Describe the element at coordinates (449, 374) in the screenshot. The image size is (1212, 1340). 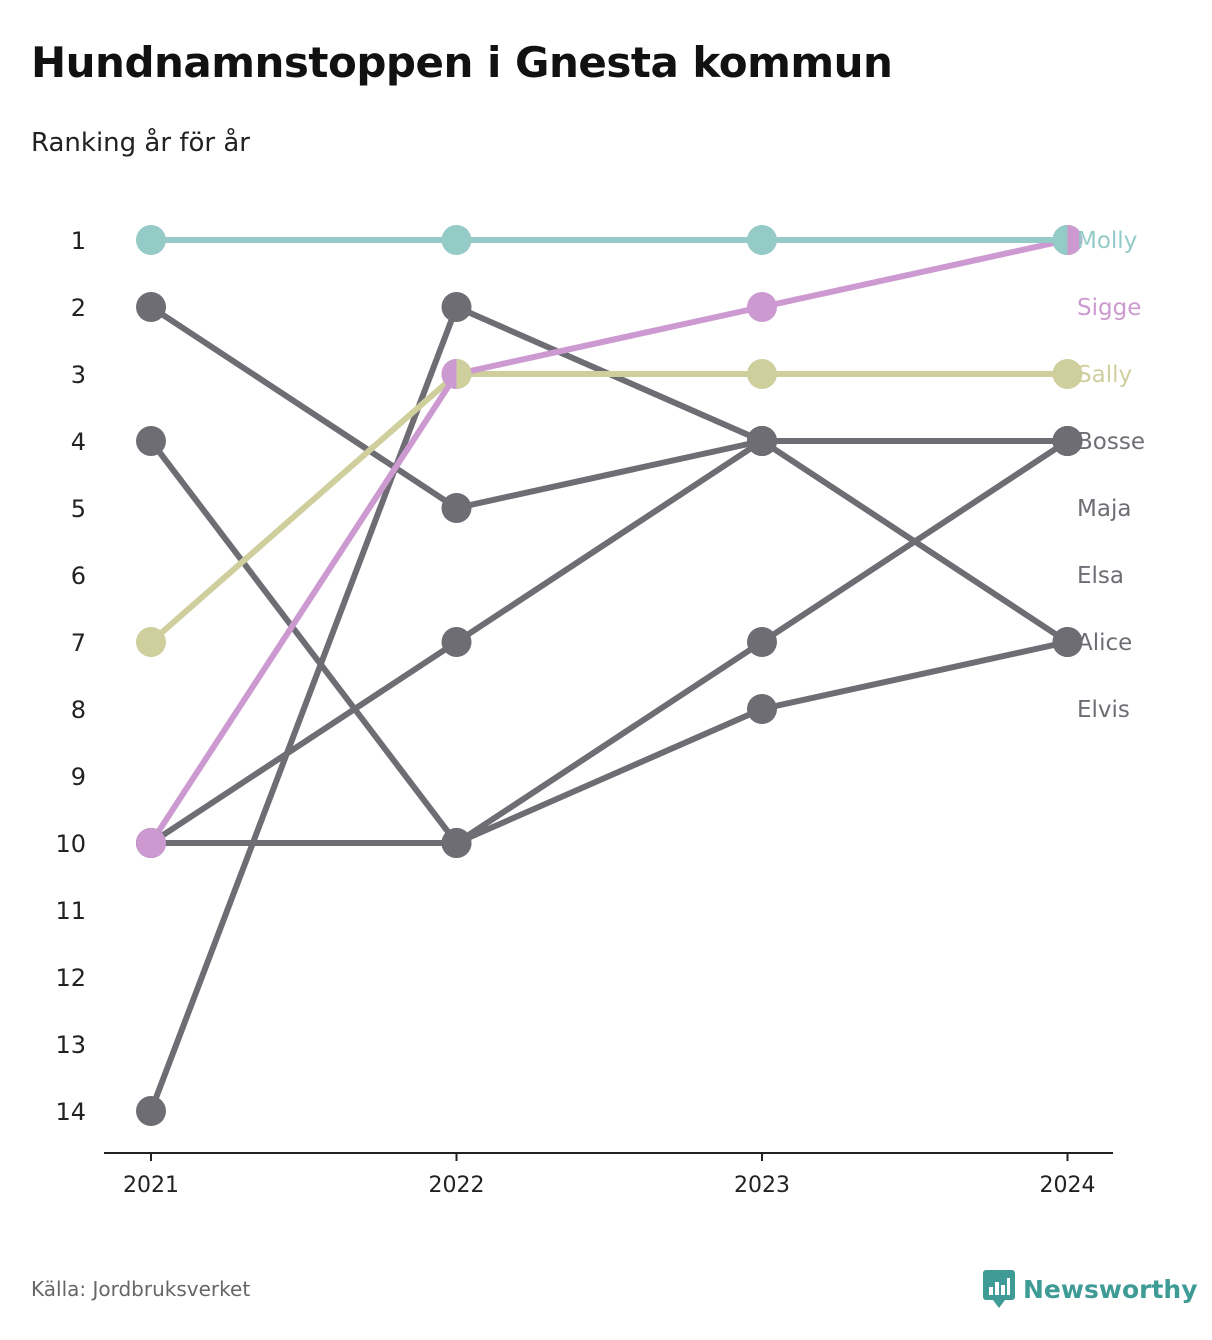
I see `split-point-left-2022` at that location.